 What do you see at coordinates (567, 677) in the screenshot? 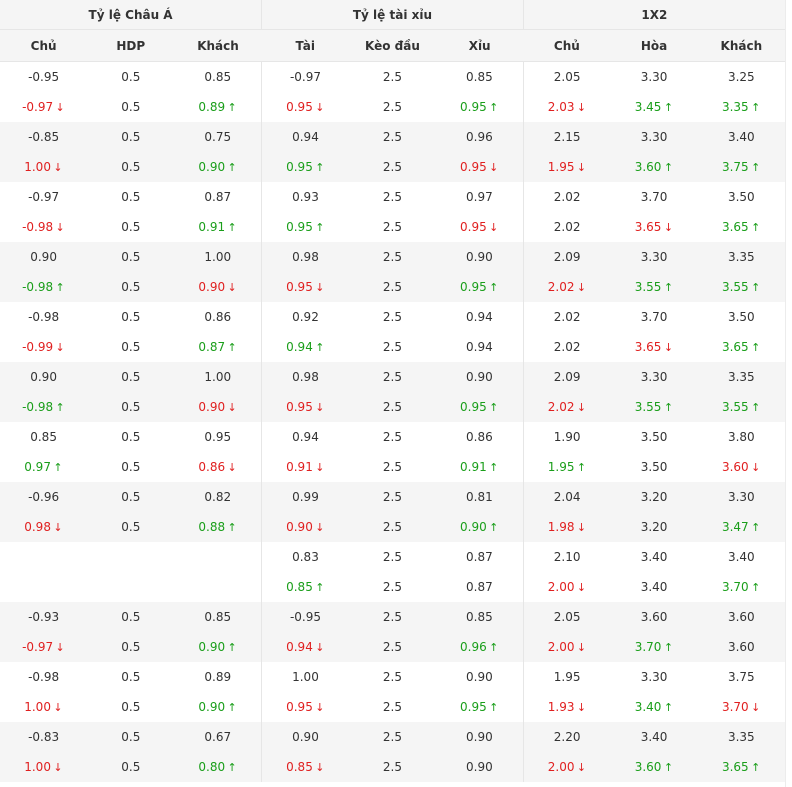
I see `odds-value: 1.95` at bounding box center [567, 677].